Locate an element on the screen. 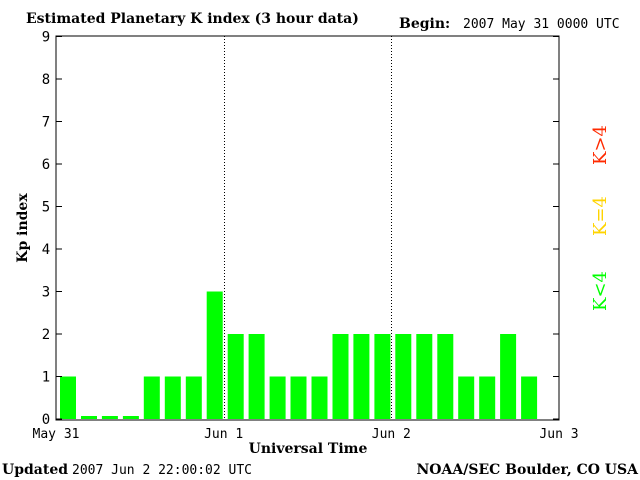 The image size is (640, 480). y-axis-label: Kp index is located at coordinates (23, 228).